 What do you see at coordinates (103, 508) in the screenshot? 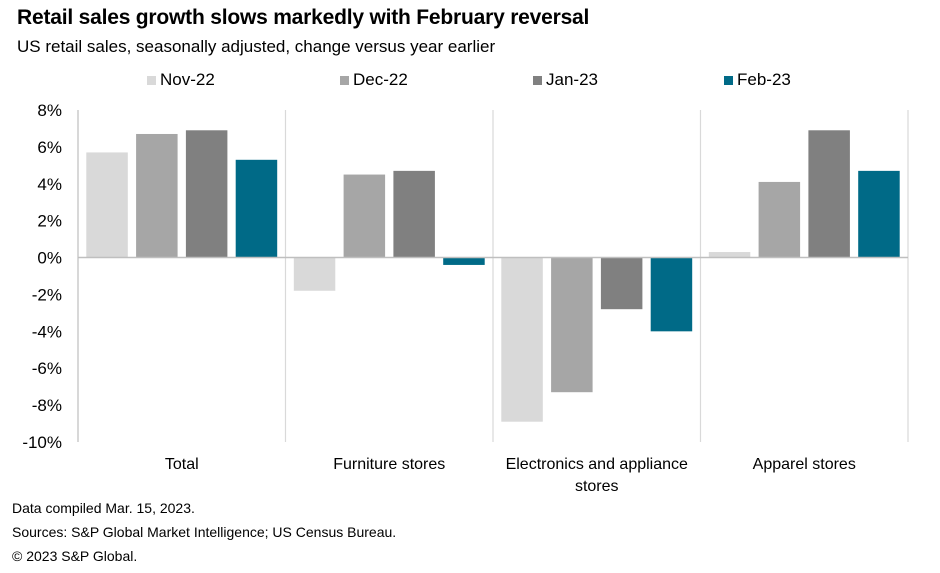
I see `footer-note: Data compiled Mar. 15, 2023.` at bounding box center [103, 508].